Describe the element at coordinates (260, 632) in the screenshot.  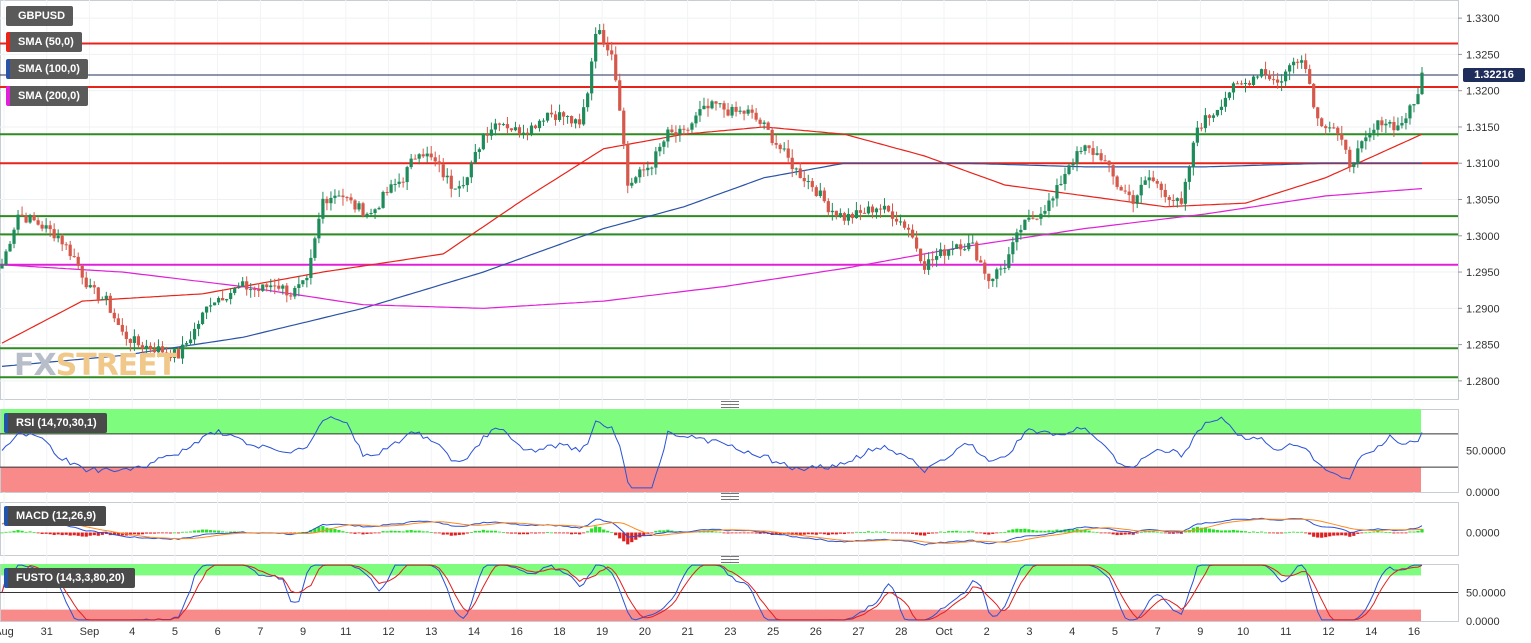
I see `x-tick-label: 7` at that location.